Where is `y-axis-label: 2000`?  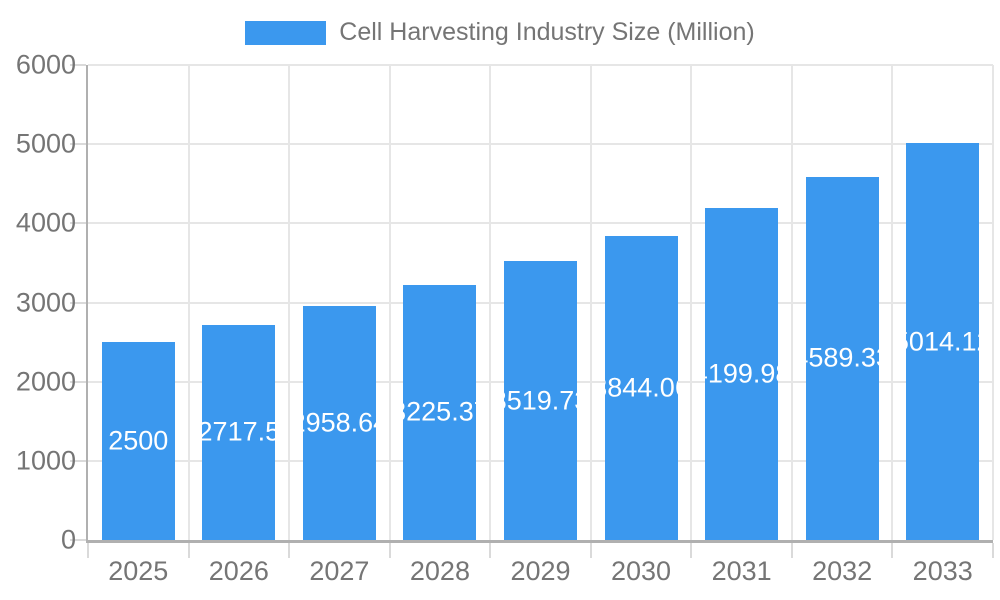
y-axis-label: 2000 is located at coordinates (45, 381).